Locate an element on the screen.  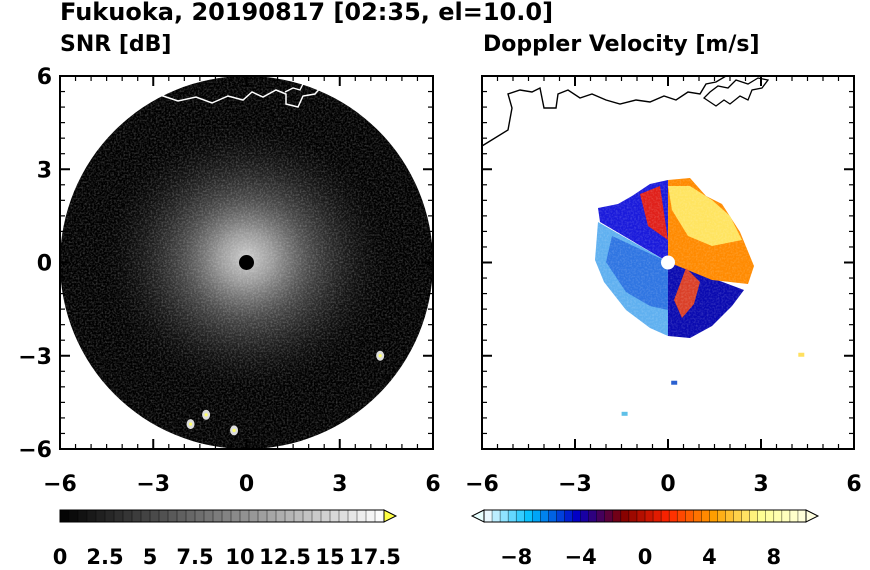
velocity-colorbar-label: 0 is located at coordinates (645, 557).